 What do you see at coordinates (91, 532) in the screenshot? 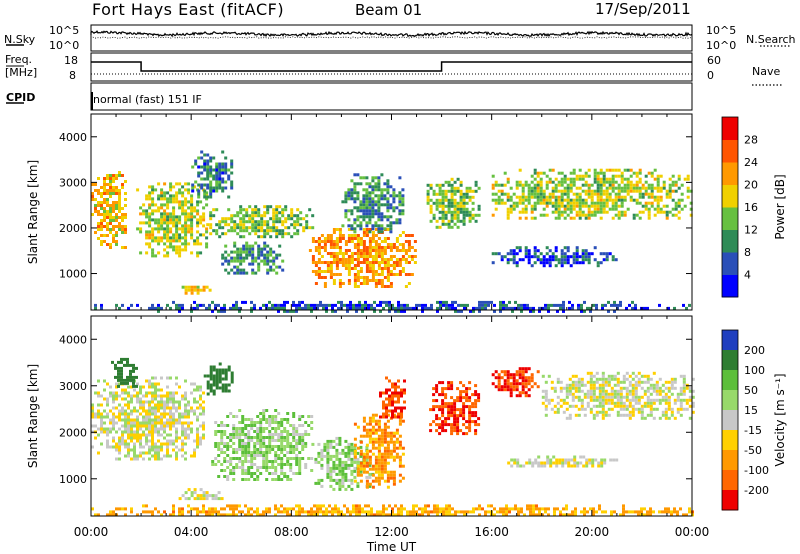
I see `xtick-label-0: 00:00` at bounding box center [91, 532].